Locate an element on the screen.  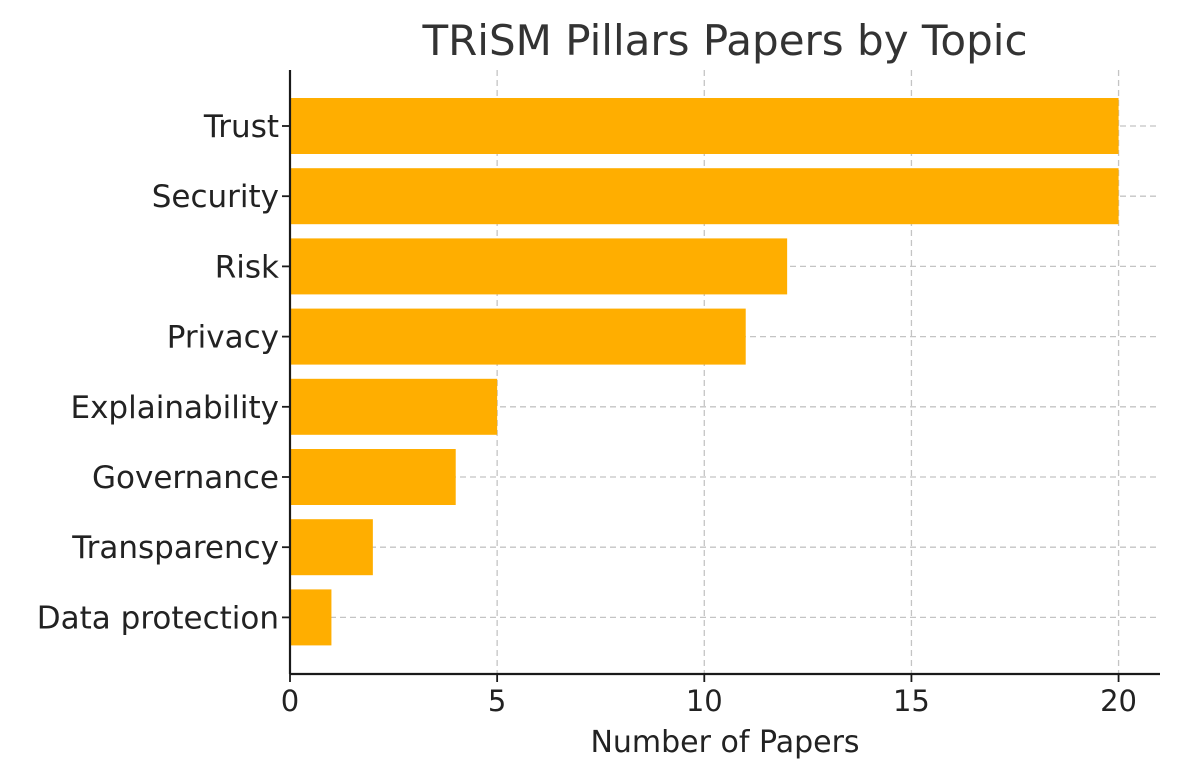
category-label: Data protection is located at coordinates (158, 618).